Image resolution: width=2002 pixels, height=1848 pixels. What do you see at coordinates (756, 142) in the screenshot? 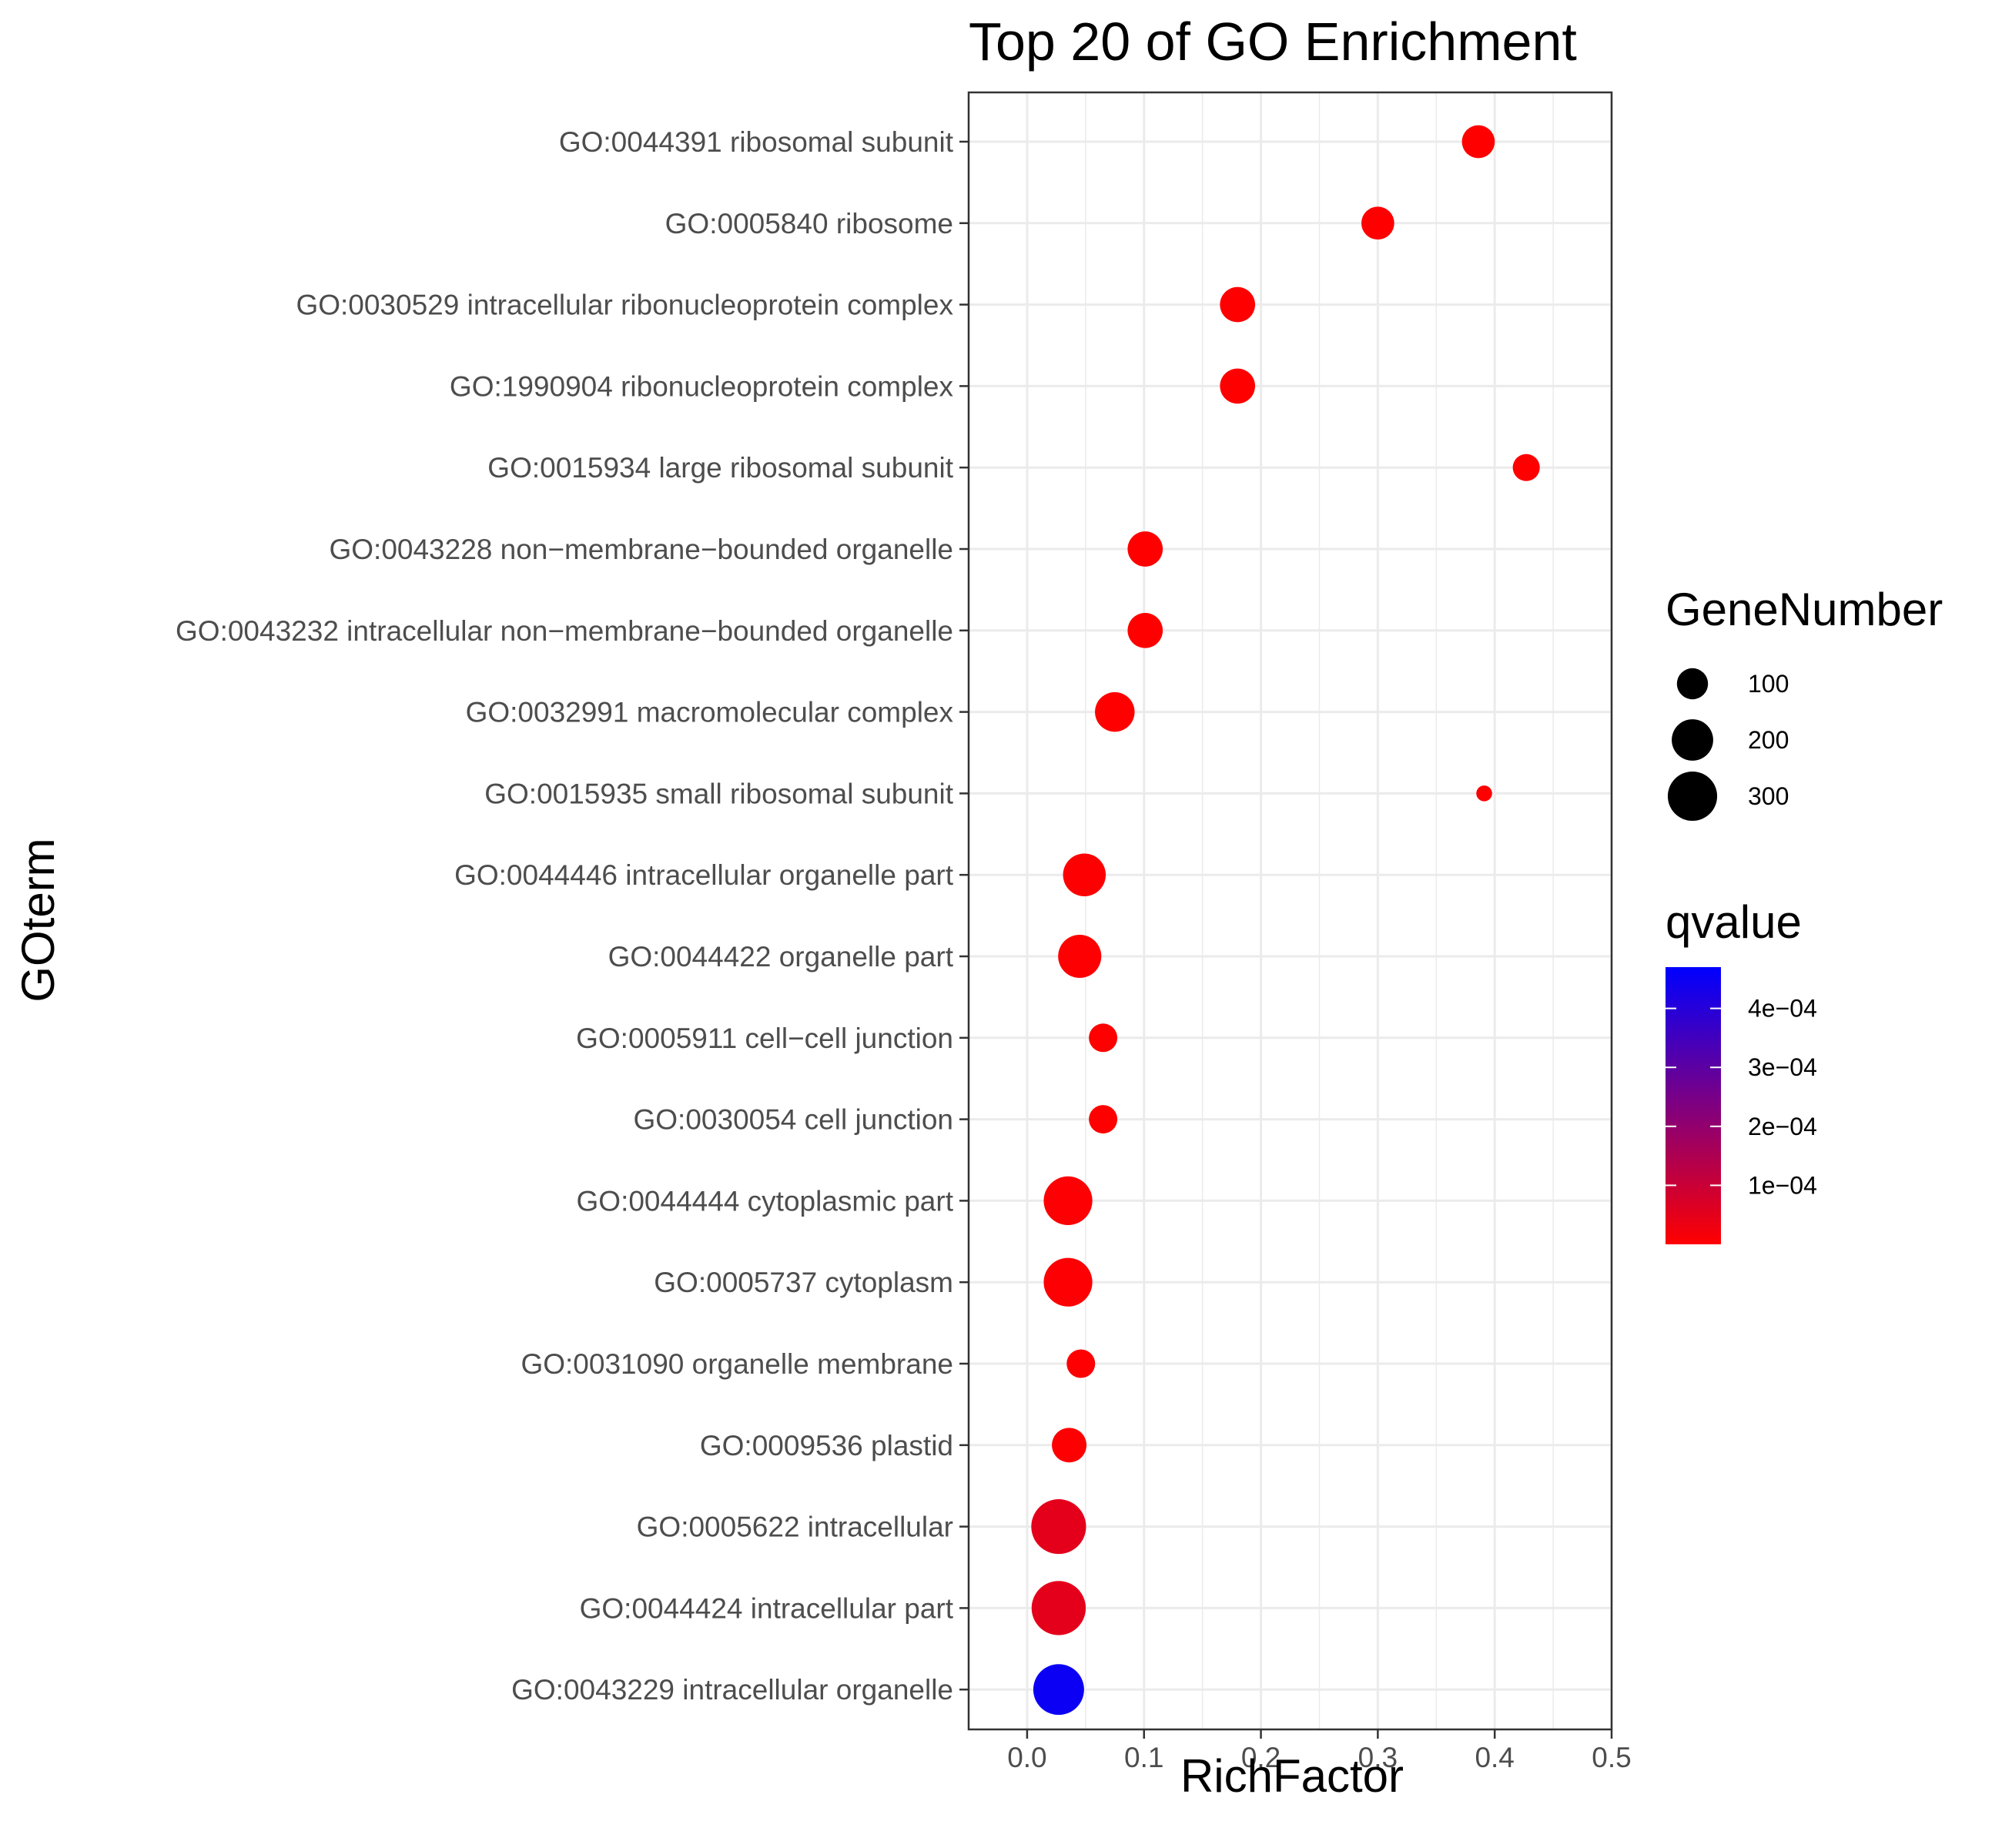
I see `y-tick-label: GO:0044391 ribosomal subunit` at bounding box center [756, 142].